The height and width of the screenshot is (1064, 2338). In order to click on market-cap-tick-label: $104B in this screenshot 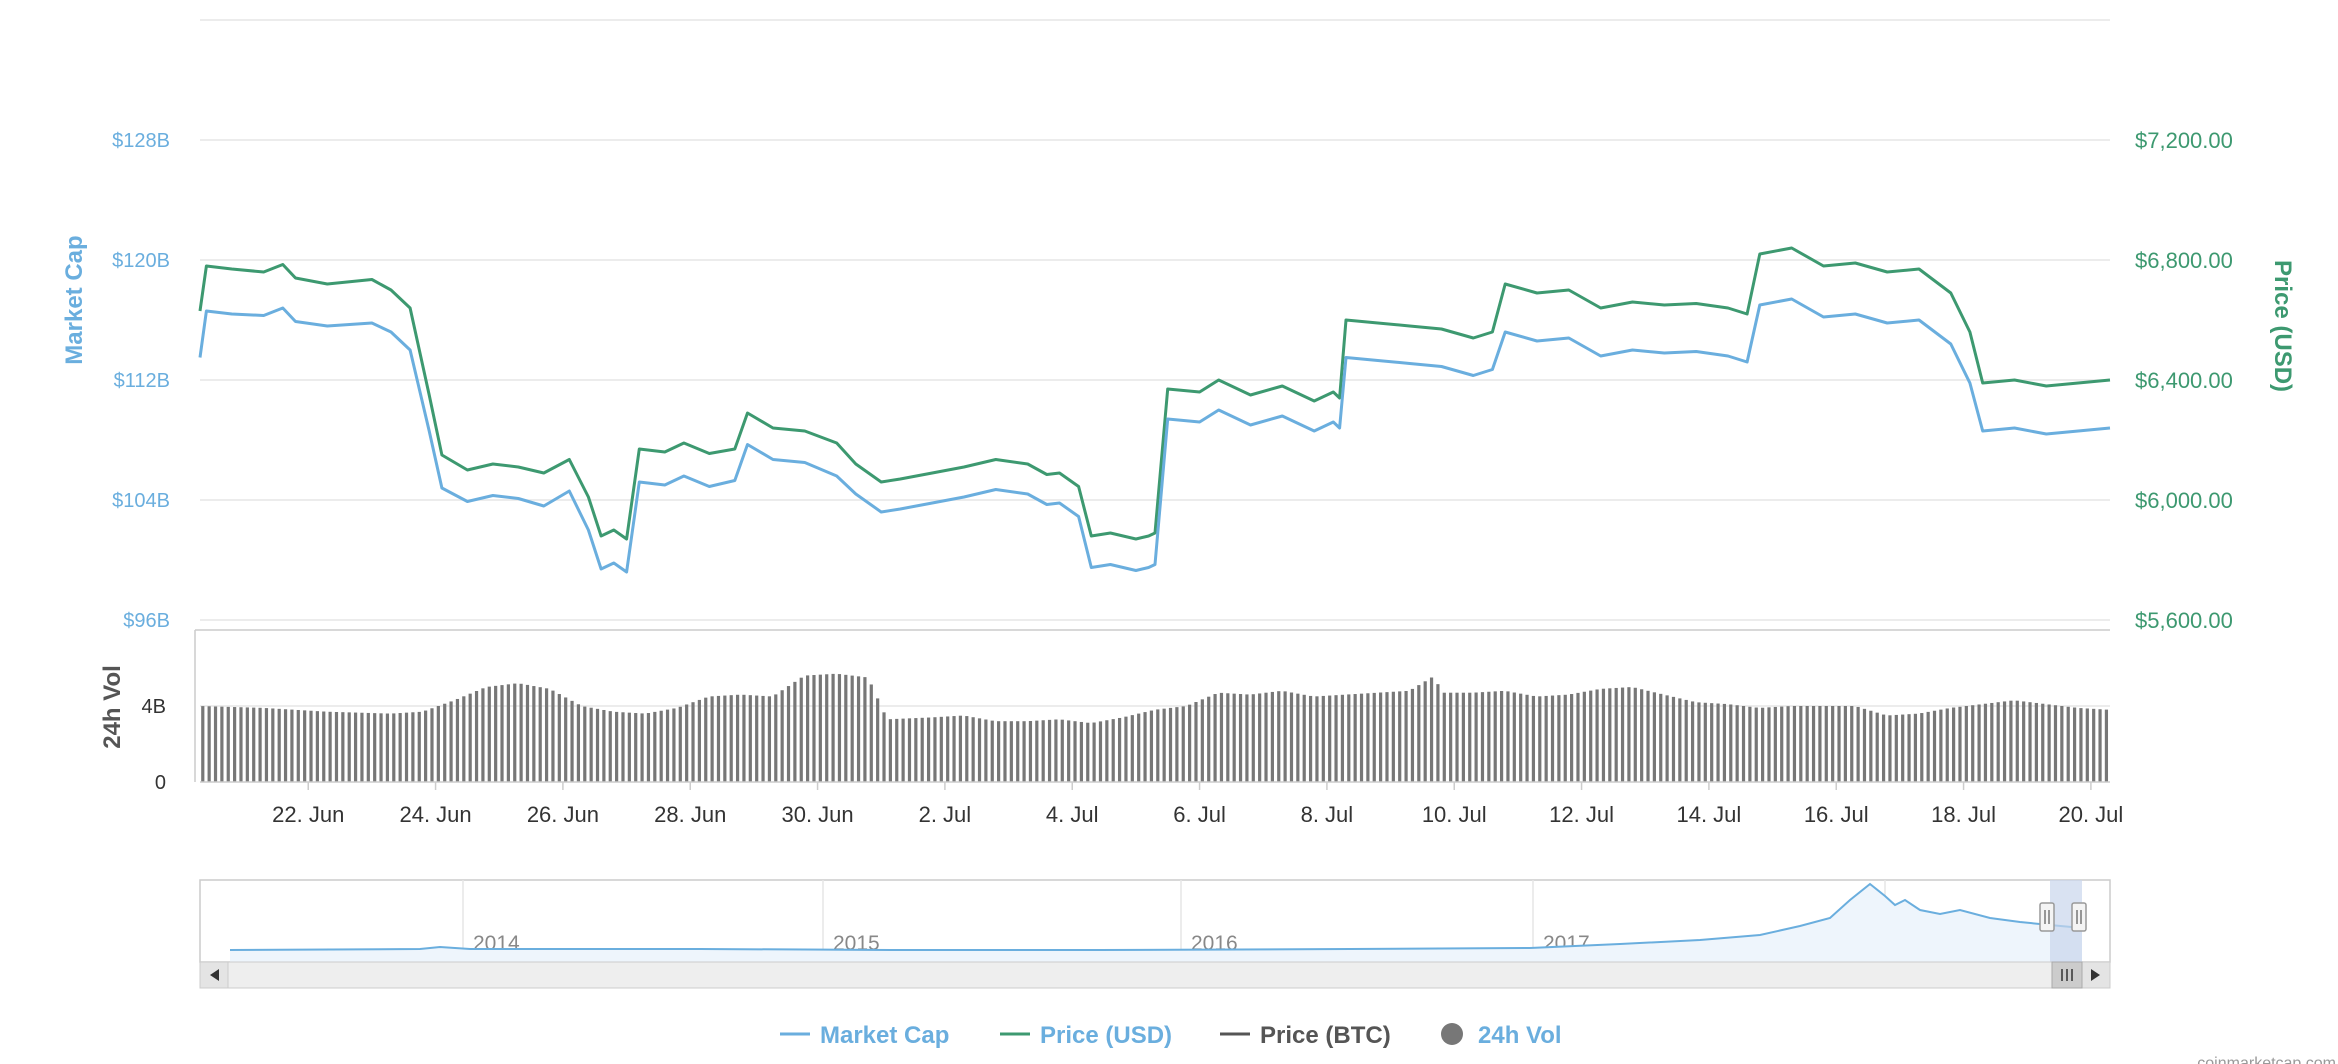, I will do `click(141, 501)`.